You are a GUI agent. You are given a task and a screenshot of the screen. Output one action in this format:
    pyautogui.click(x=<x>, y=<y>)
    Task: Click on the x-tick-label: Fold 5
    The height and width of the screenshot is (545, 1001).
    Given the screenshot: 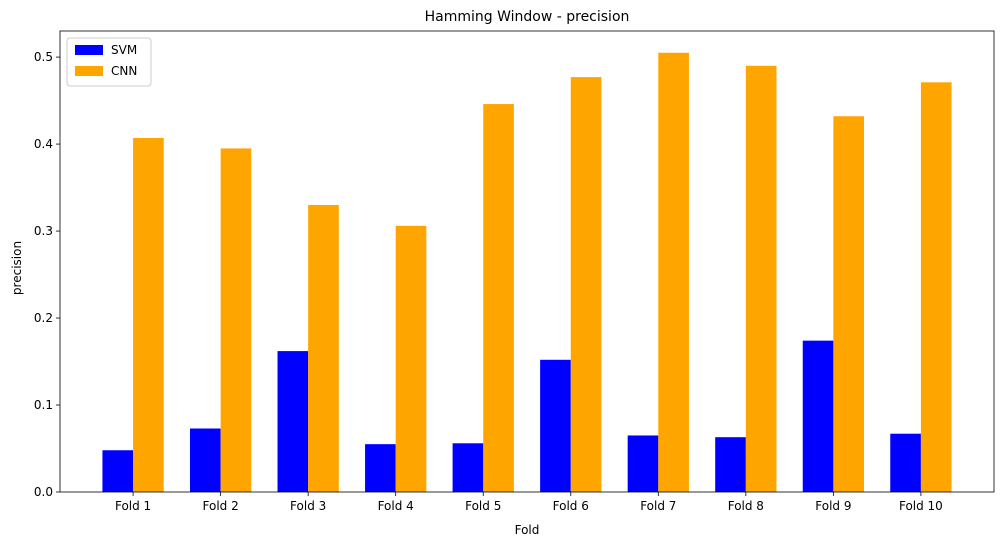 What is the action you would take?
    pyautogui.click(x=483, y=506)
    